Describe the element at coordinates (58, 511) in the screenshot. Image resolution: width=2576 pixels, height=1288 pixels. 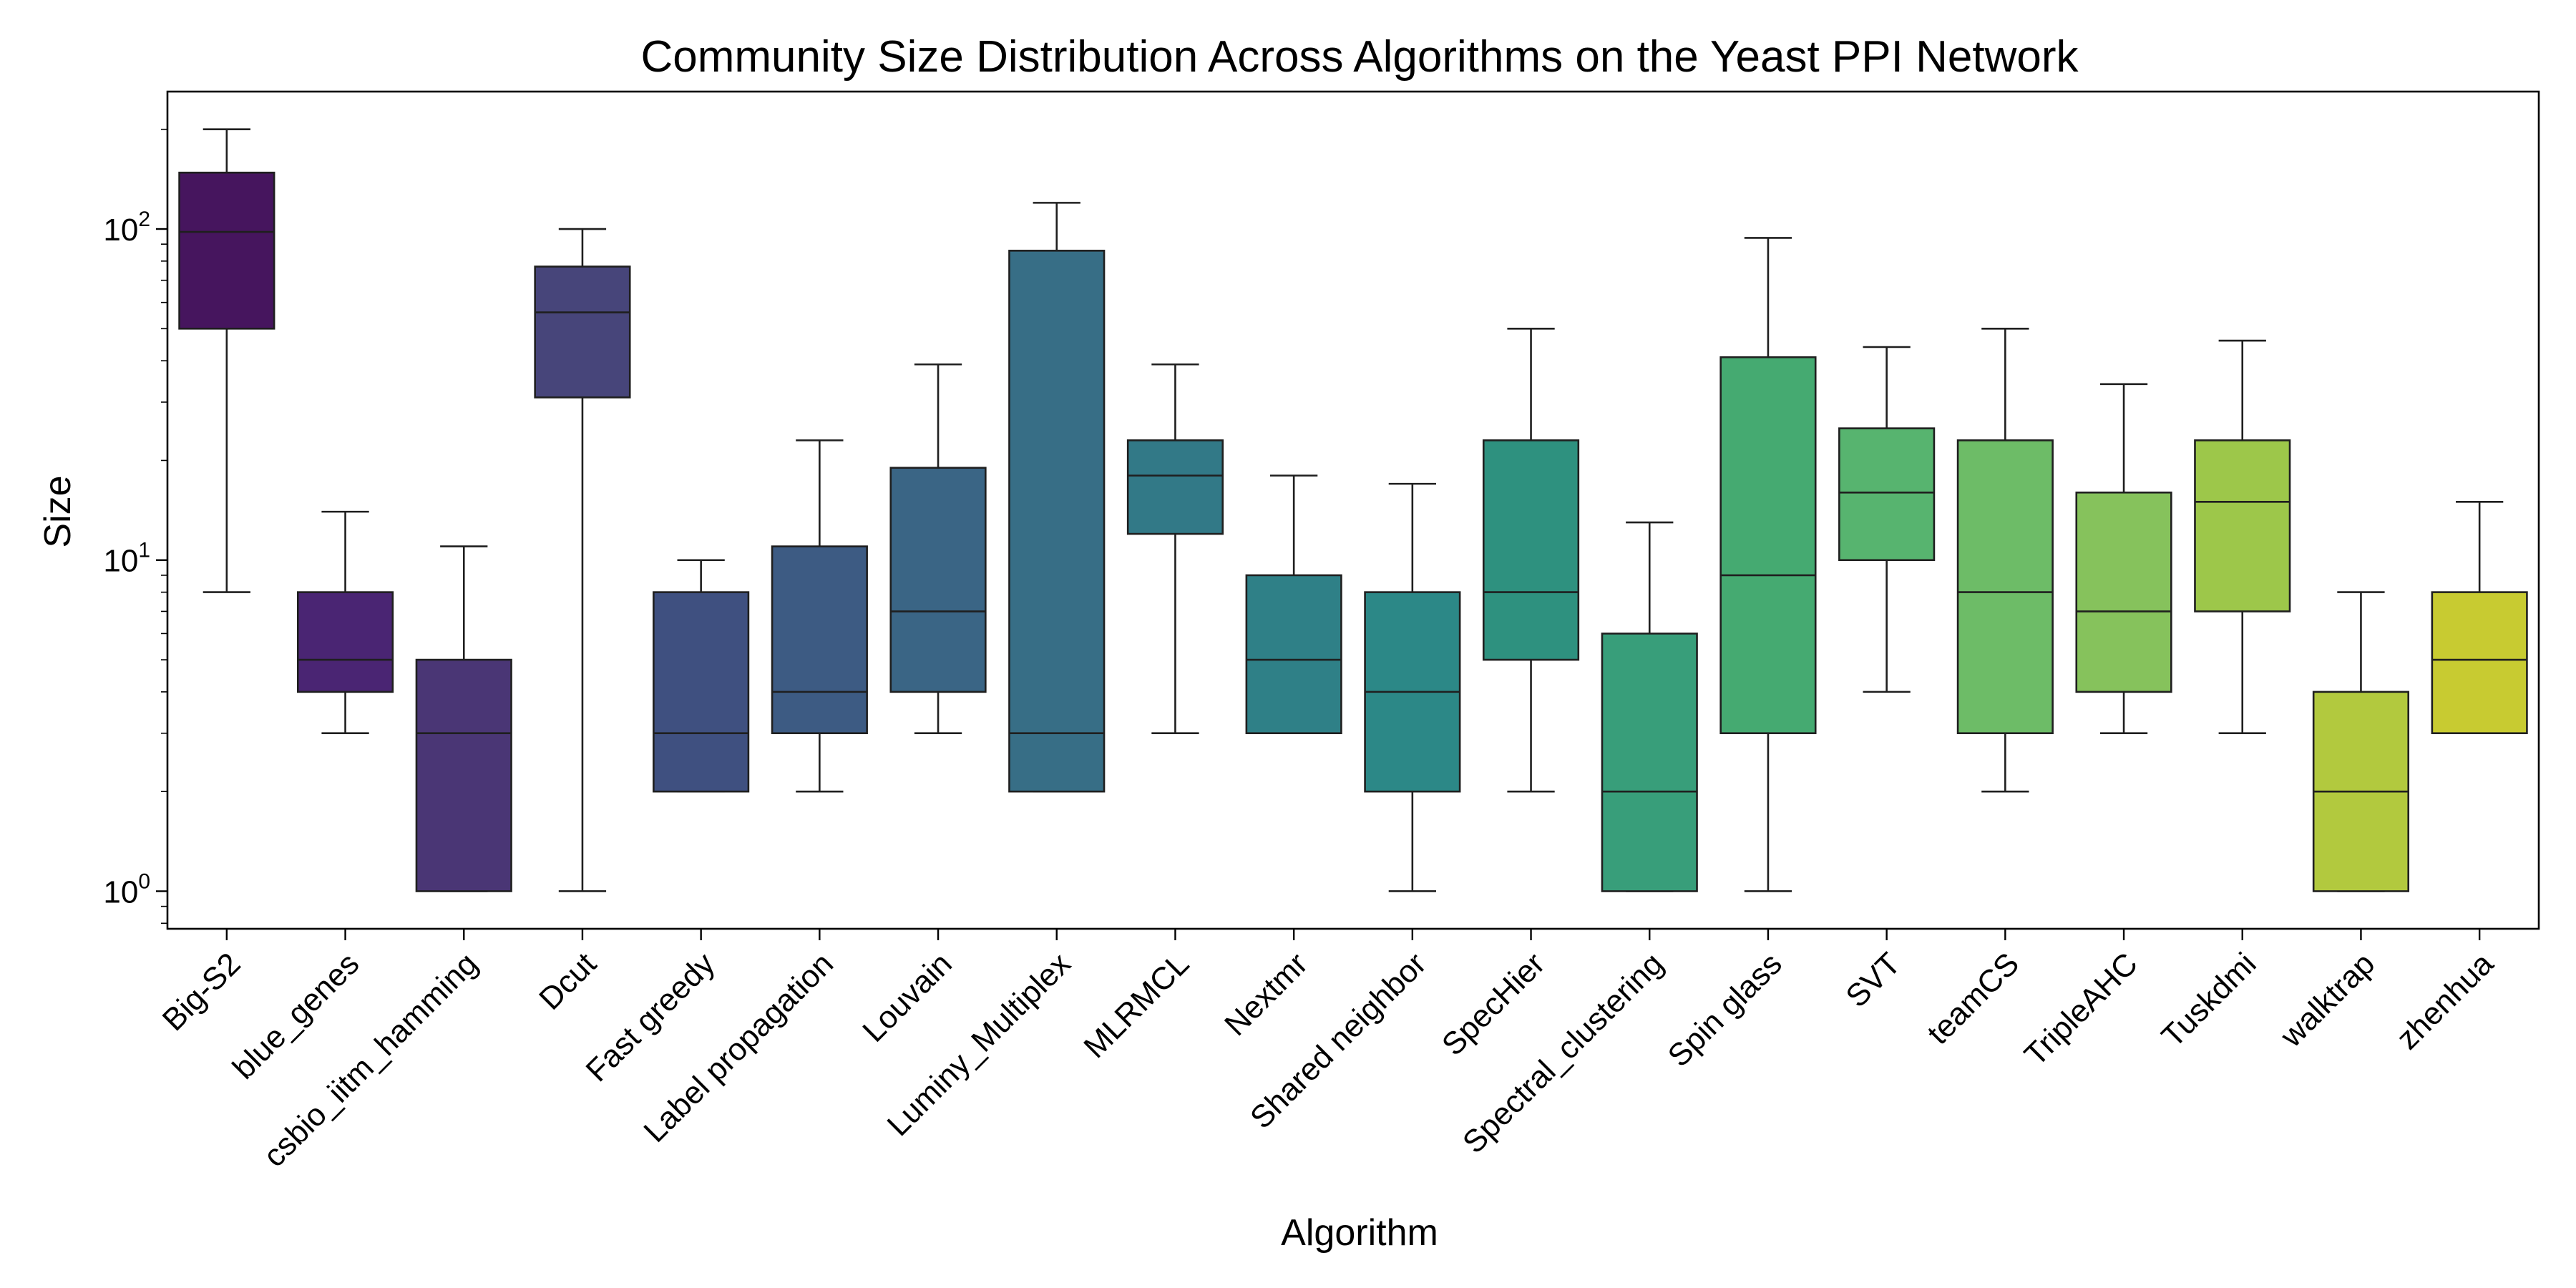
I see `y-axis-label: Size` at that location.